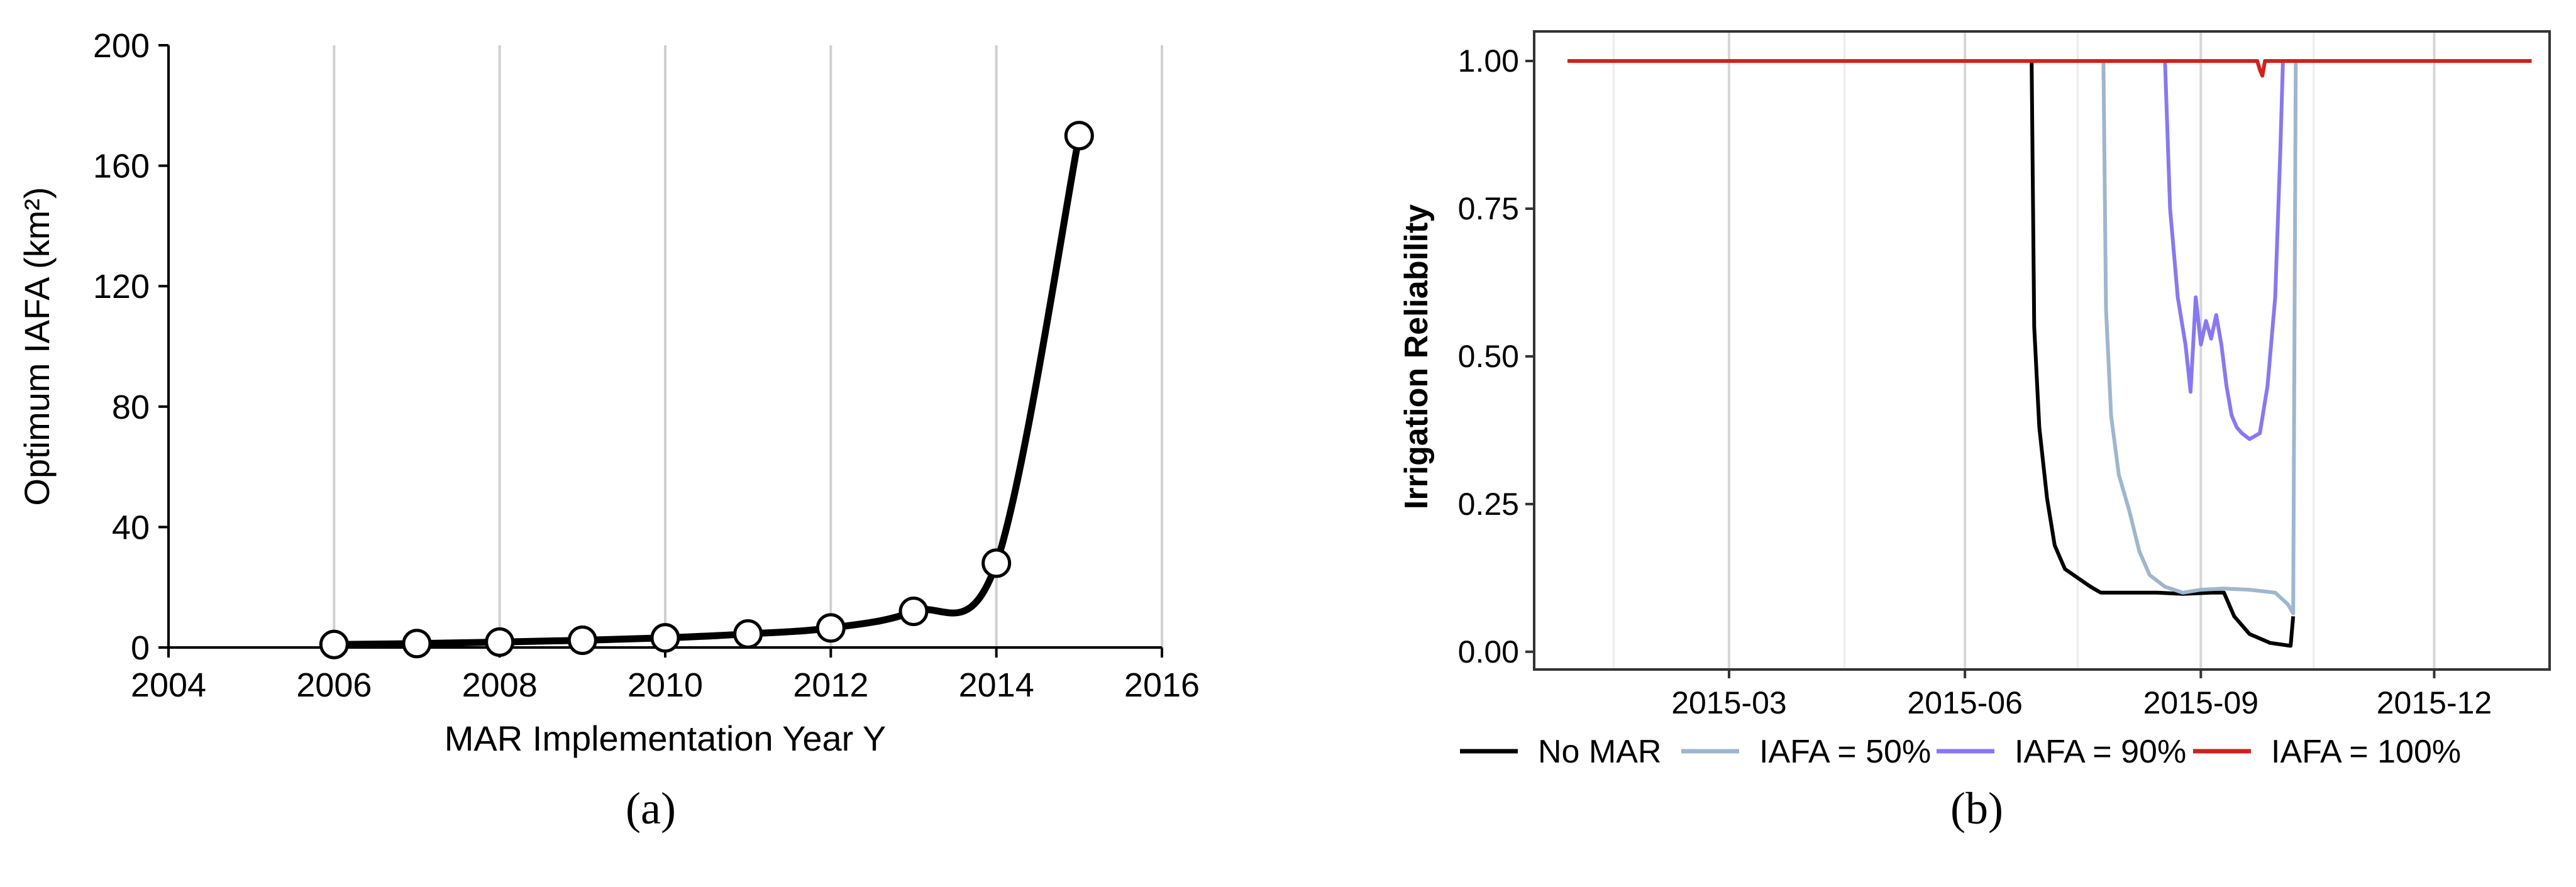 The height and width of the screenshot is (887, 2576). What do you see at coordinates (1488, 61) in the screenshot?
I see `y-tick-label: 1.00` at bounding box center [1488, 61].